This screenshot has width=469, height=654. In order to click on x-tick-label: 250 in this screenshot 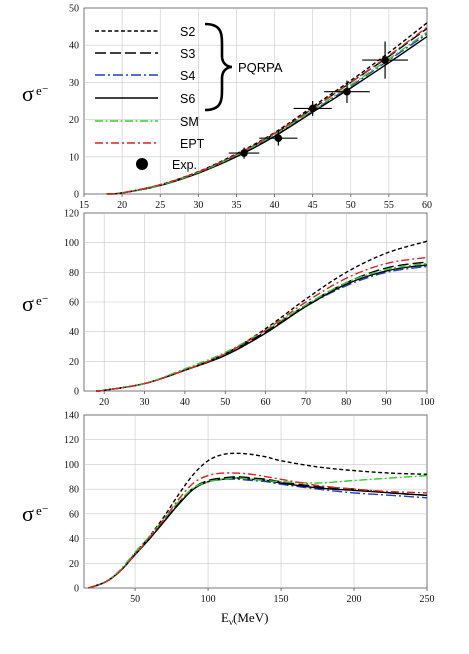, I will do `click(427, 599)`.